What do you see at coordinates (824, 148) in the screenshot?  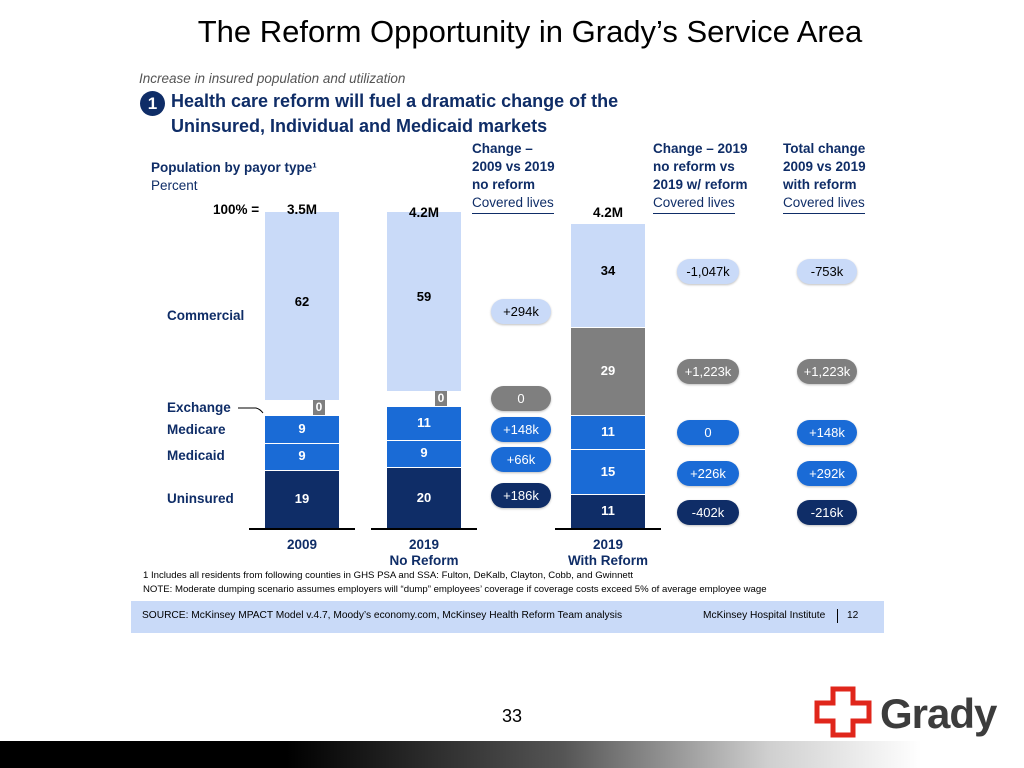 I see `header-line: Total change` at bounding box center [824, 148].